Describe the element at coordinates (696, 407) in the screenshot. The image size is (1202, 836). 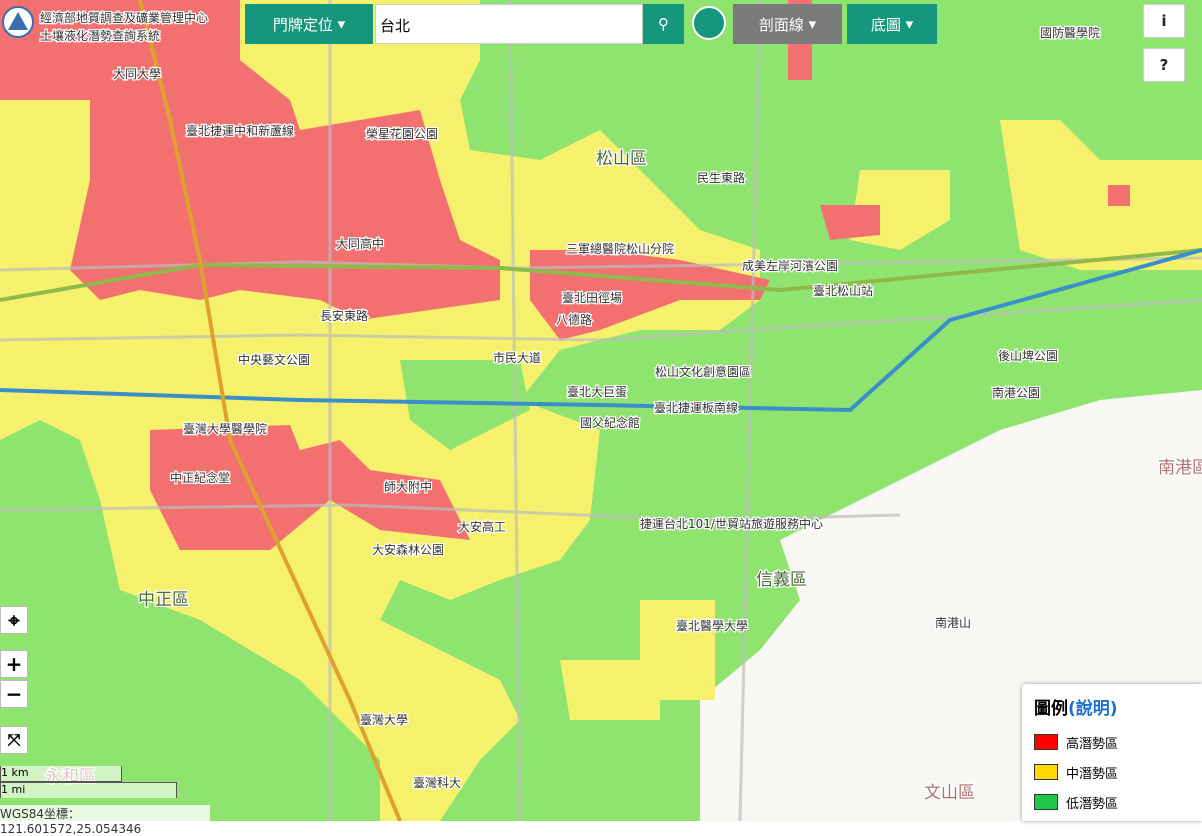
I see `map-label: 臺北捷運板南線` at that location.